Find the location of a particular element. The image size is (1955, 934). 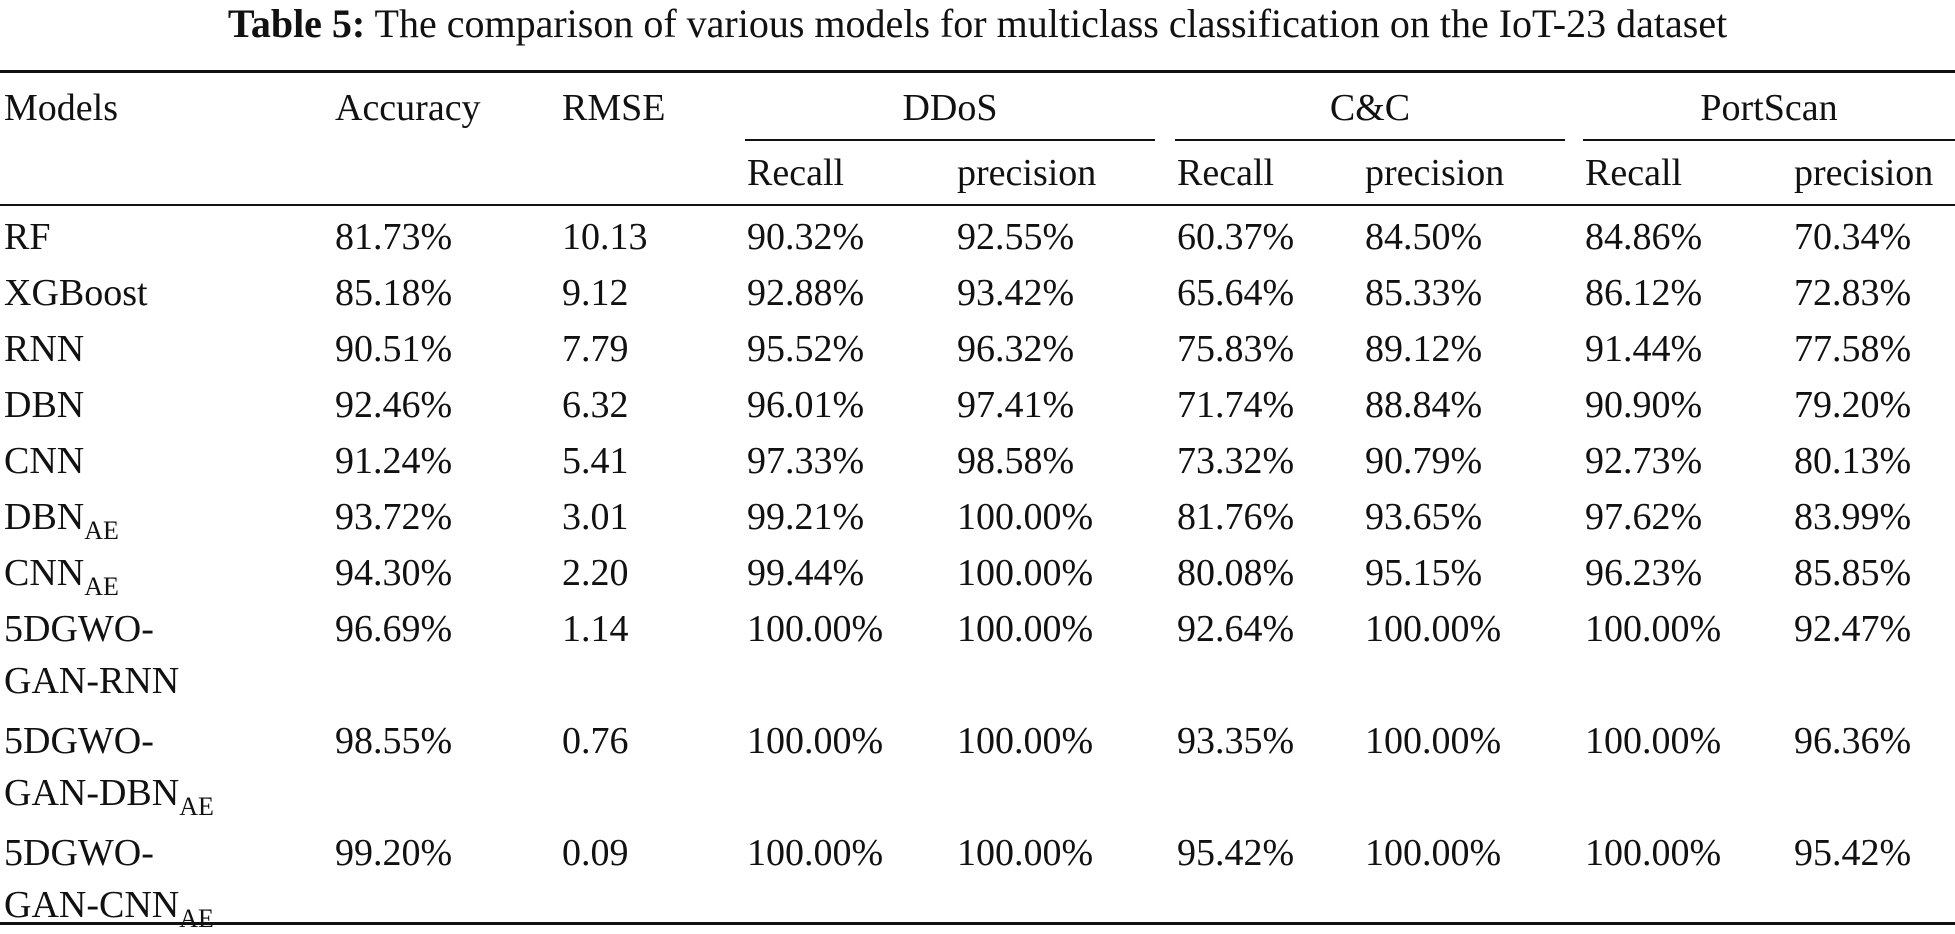

cell-ddos-recall: 99.44% is located at coordinates (806, 573).